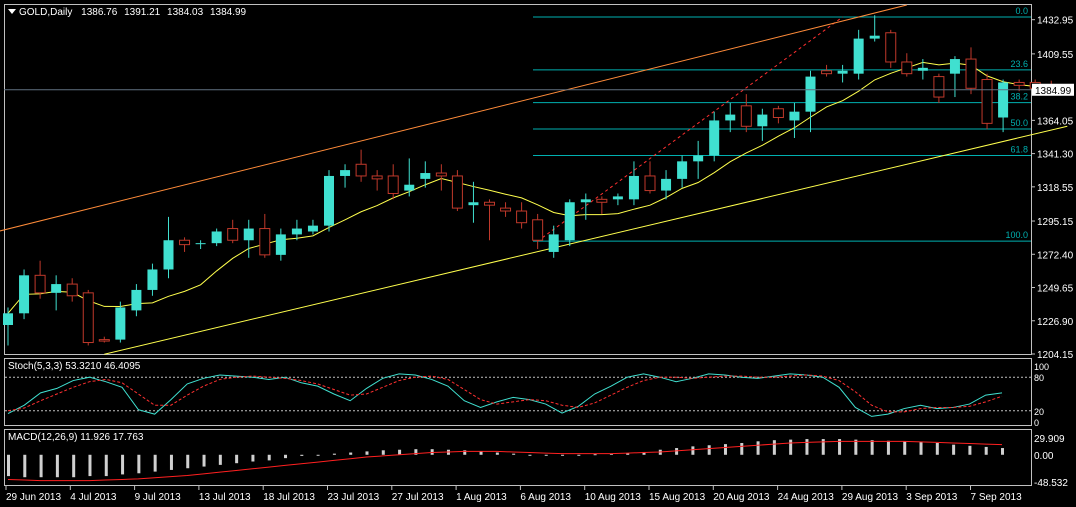  Describe the element at coordinates (1051, 483) in the screenshot. I see `macd-tick-label: -48.532` at that location.